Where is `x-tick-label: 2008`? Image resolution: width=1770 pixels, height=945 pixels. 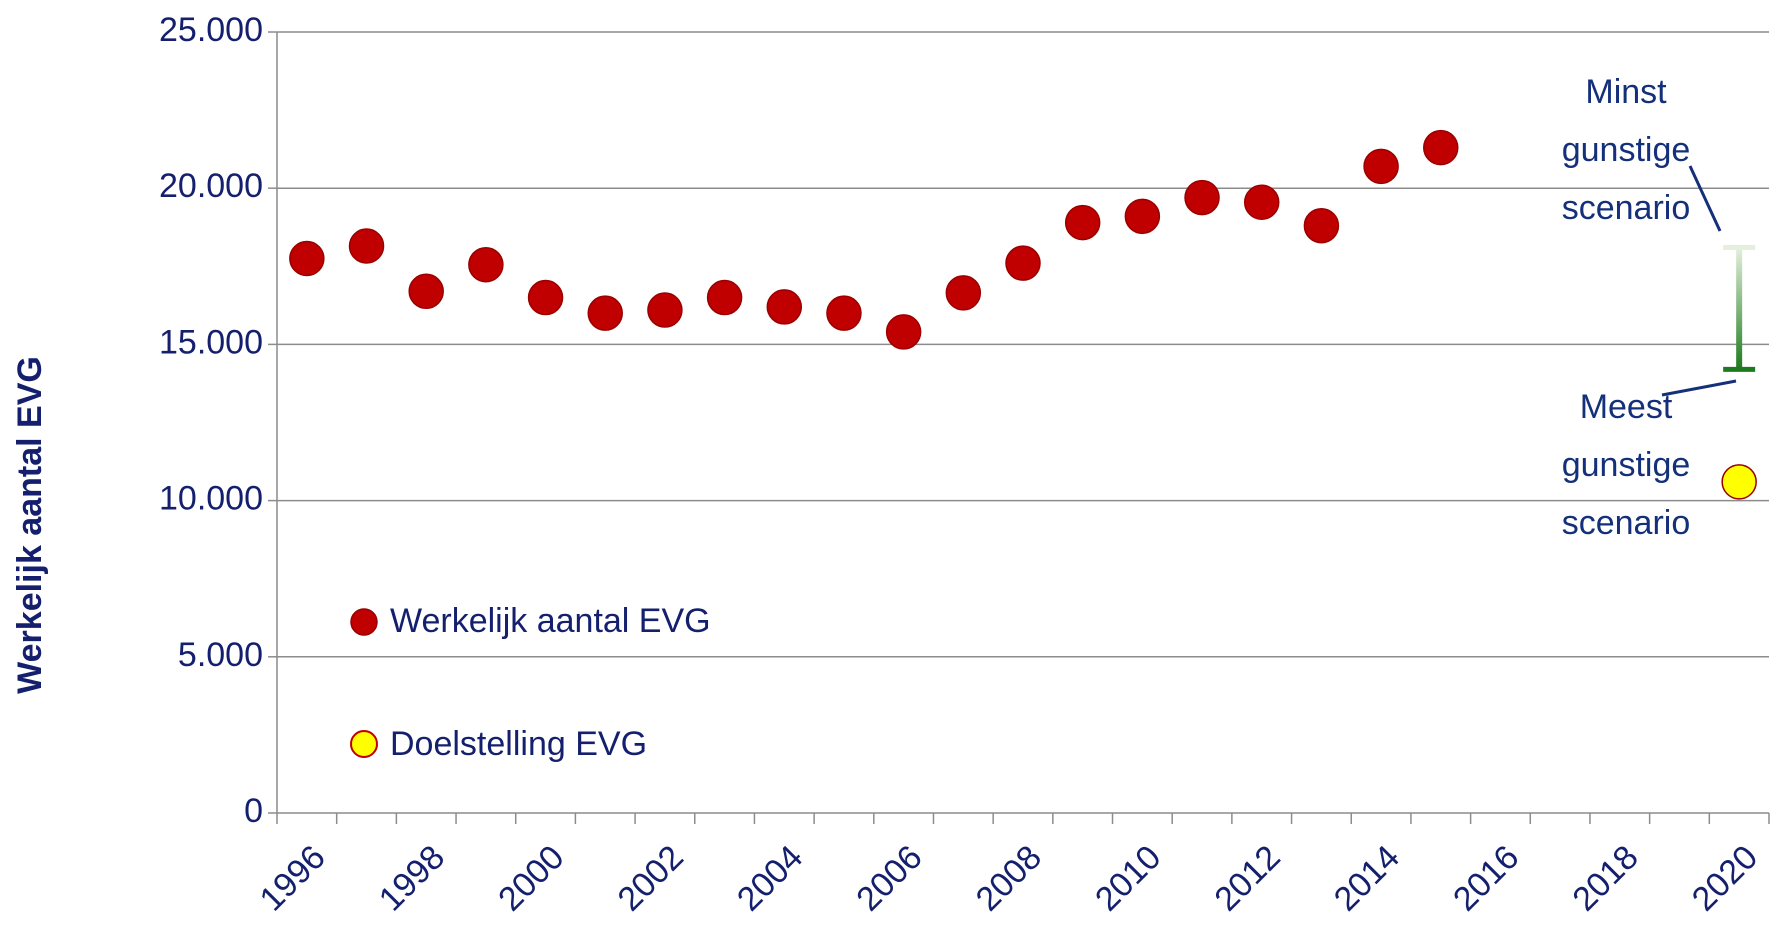 x-tick-label: 2008 is located at coordinates (1009, 878).